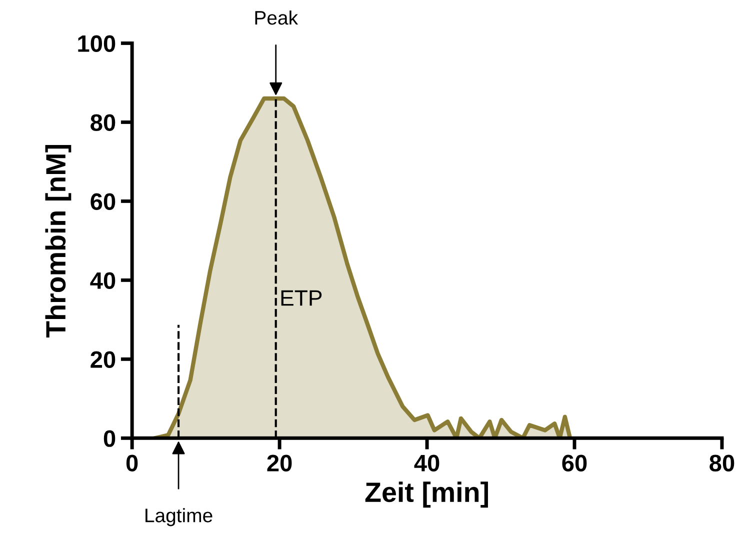  I want to click on x-tick-label: 80, so click(722, 463).